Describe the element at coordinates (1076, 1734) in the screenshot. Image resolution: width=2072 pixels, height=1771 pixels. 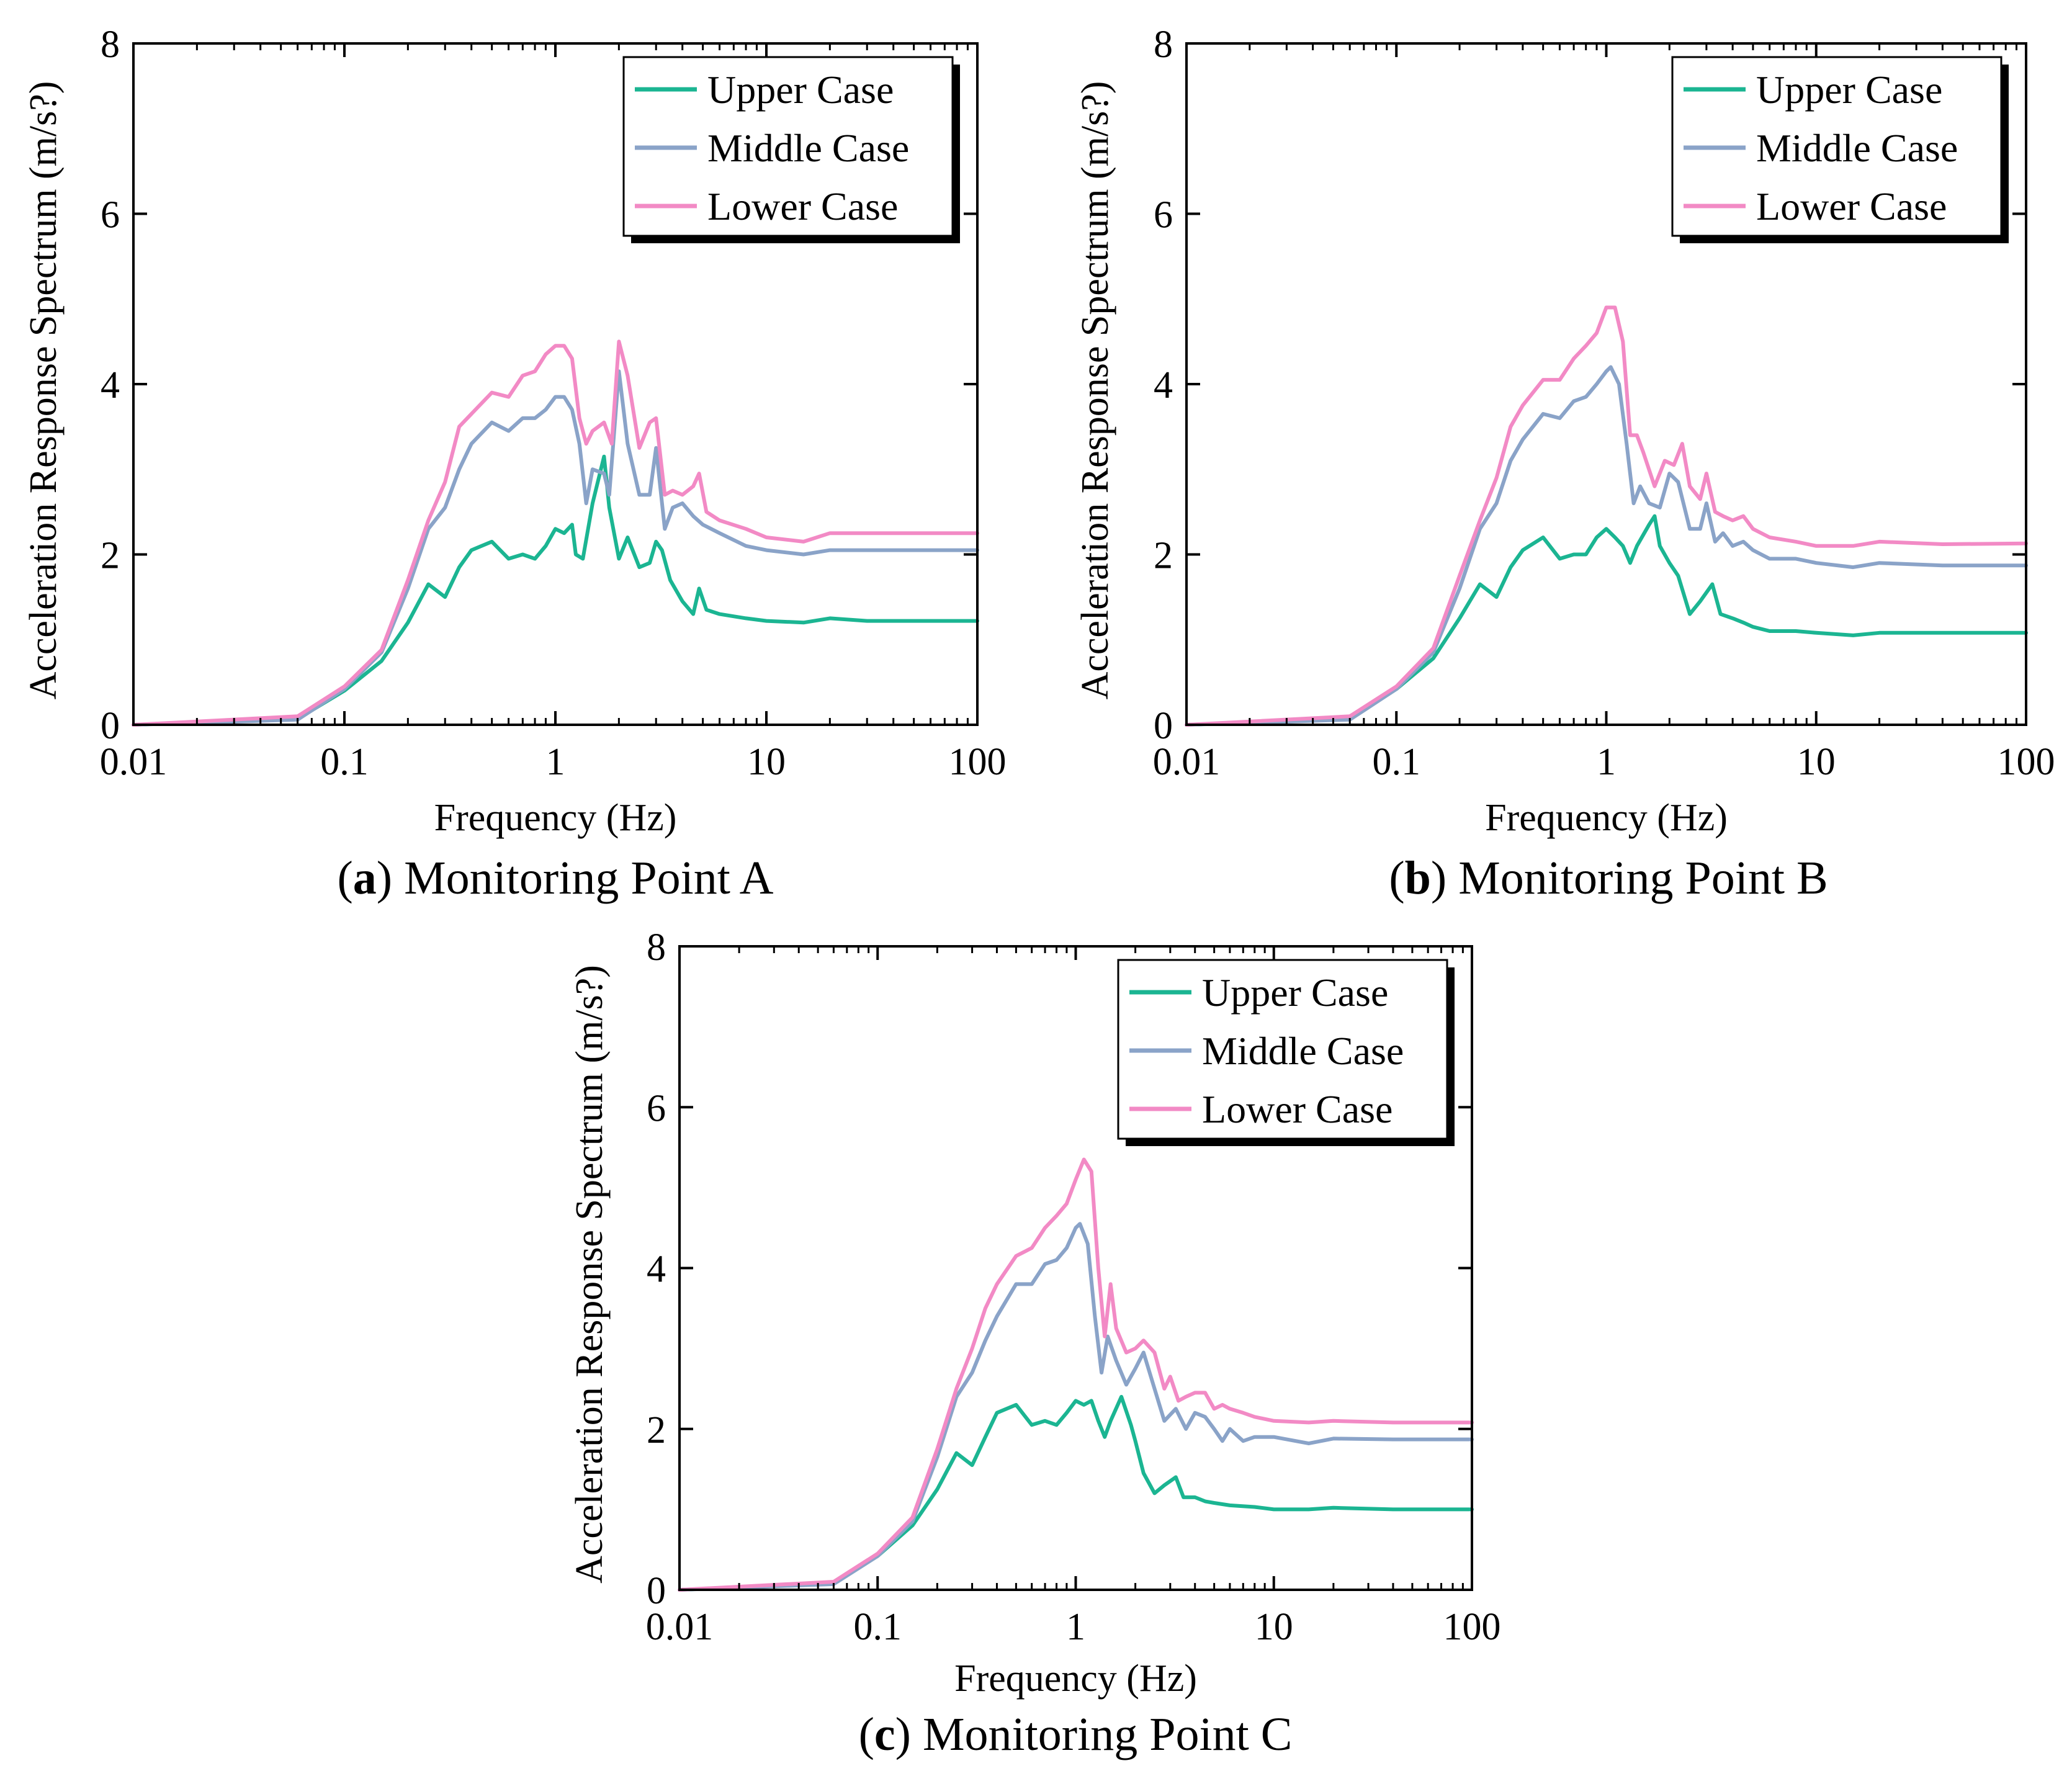
I see `panel-caption: (c) Monitoring Point C` at that location.